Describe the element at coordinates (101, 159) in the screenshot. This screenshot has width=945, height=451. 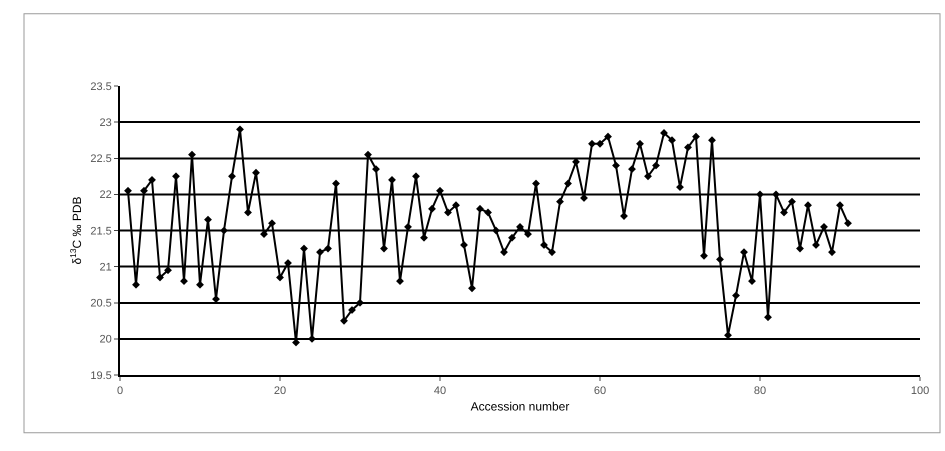
I see `y-tick-label: 22.5` at that location.